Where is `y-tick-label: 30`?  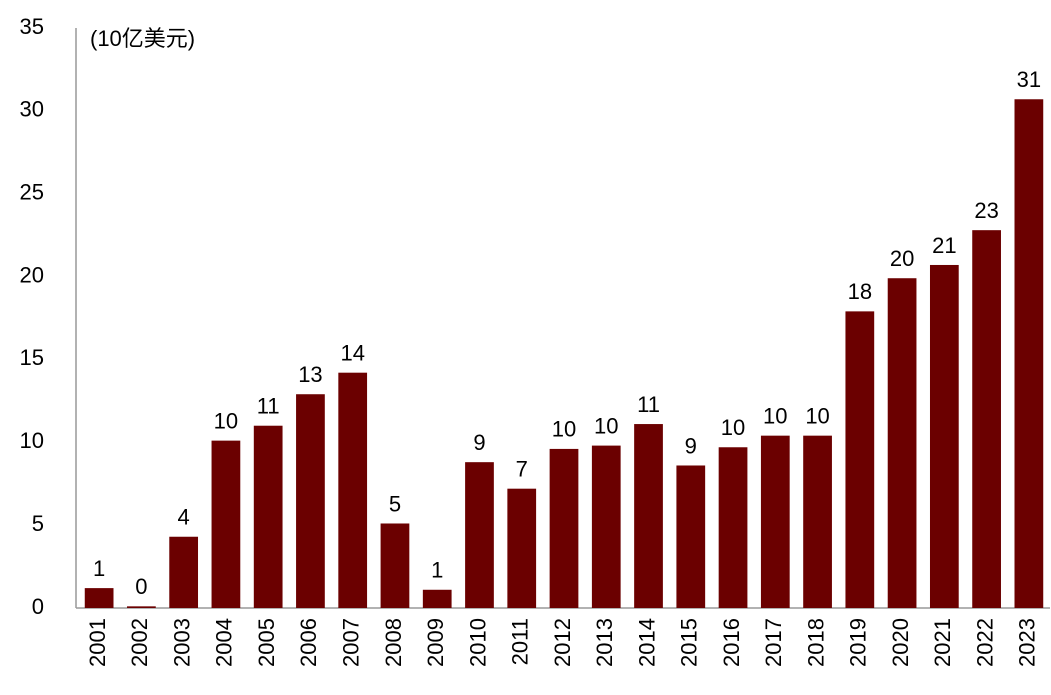
y-tick-label: 30 is located at coordinates (32, 109).